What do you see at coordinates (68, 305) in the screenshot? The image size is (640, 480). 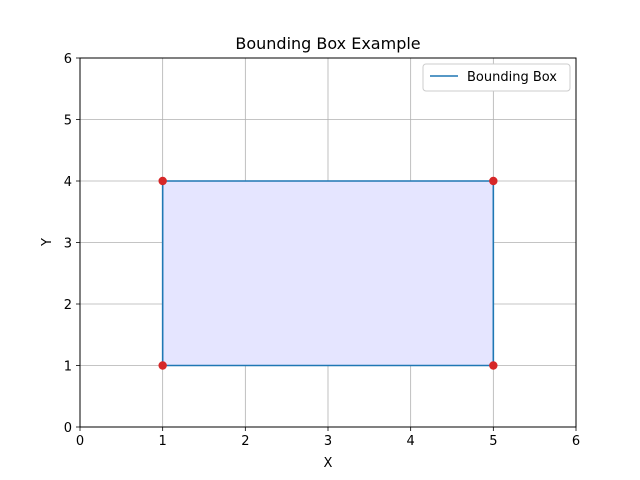 I see `y-tick-label: 2` at bounding box center [68, 305].